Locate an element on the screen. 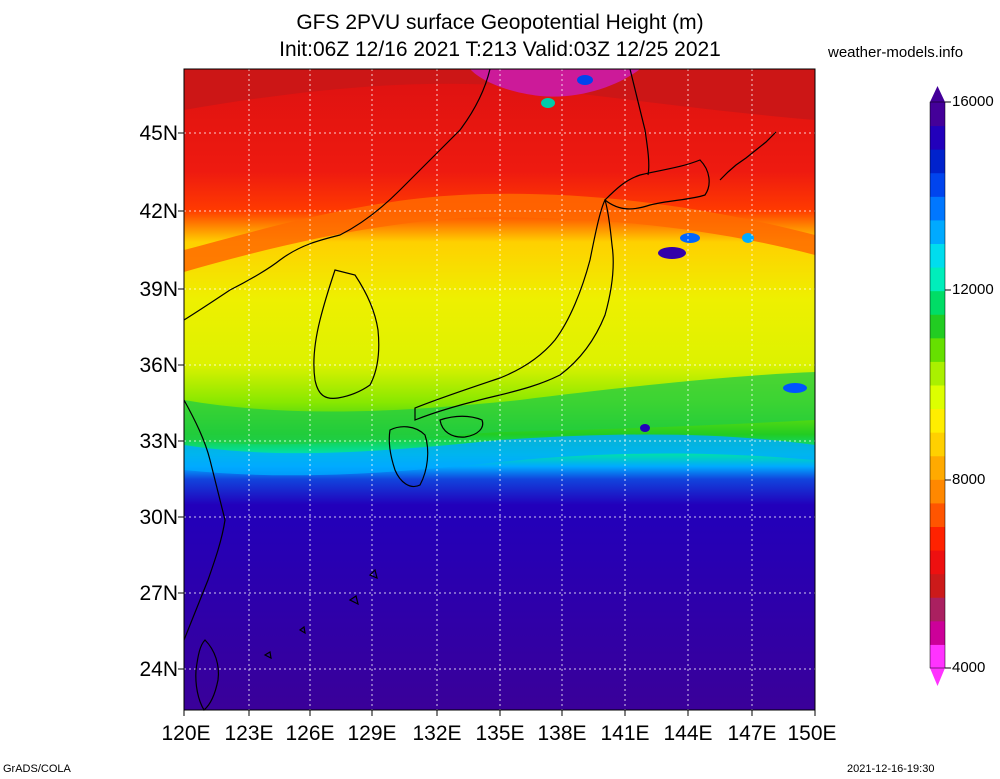  footer-timestamp: 2021-12-16-19:30 is located at coordinates (891, 769).